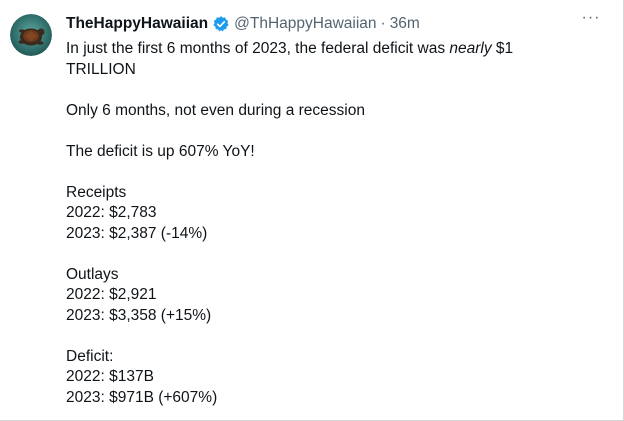  Describe the element at coordinates (90, 356) in the screenshot. I see `deficit-title: Deficit:` at that location.